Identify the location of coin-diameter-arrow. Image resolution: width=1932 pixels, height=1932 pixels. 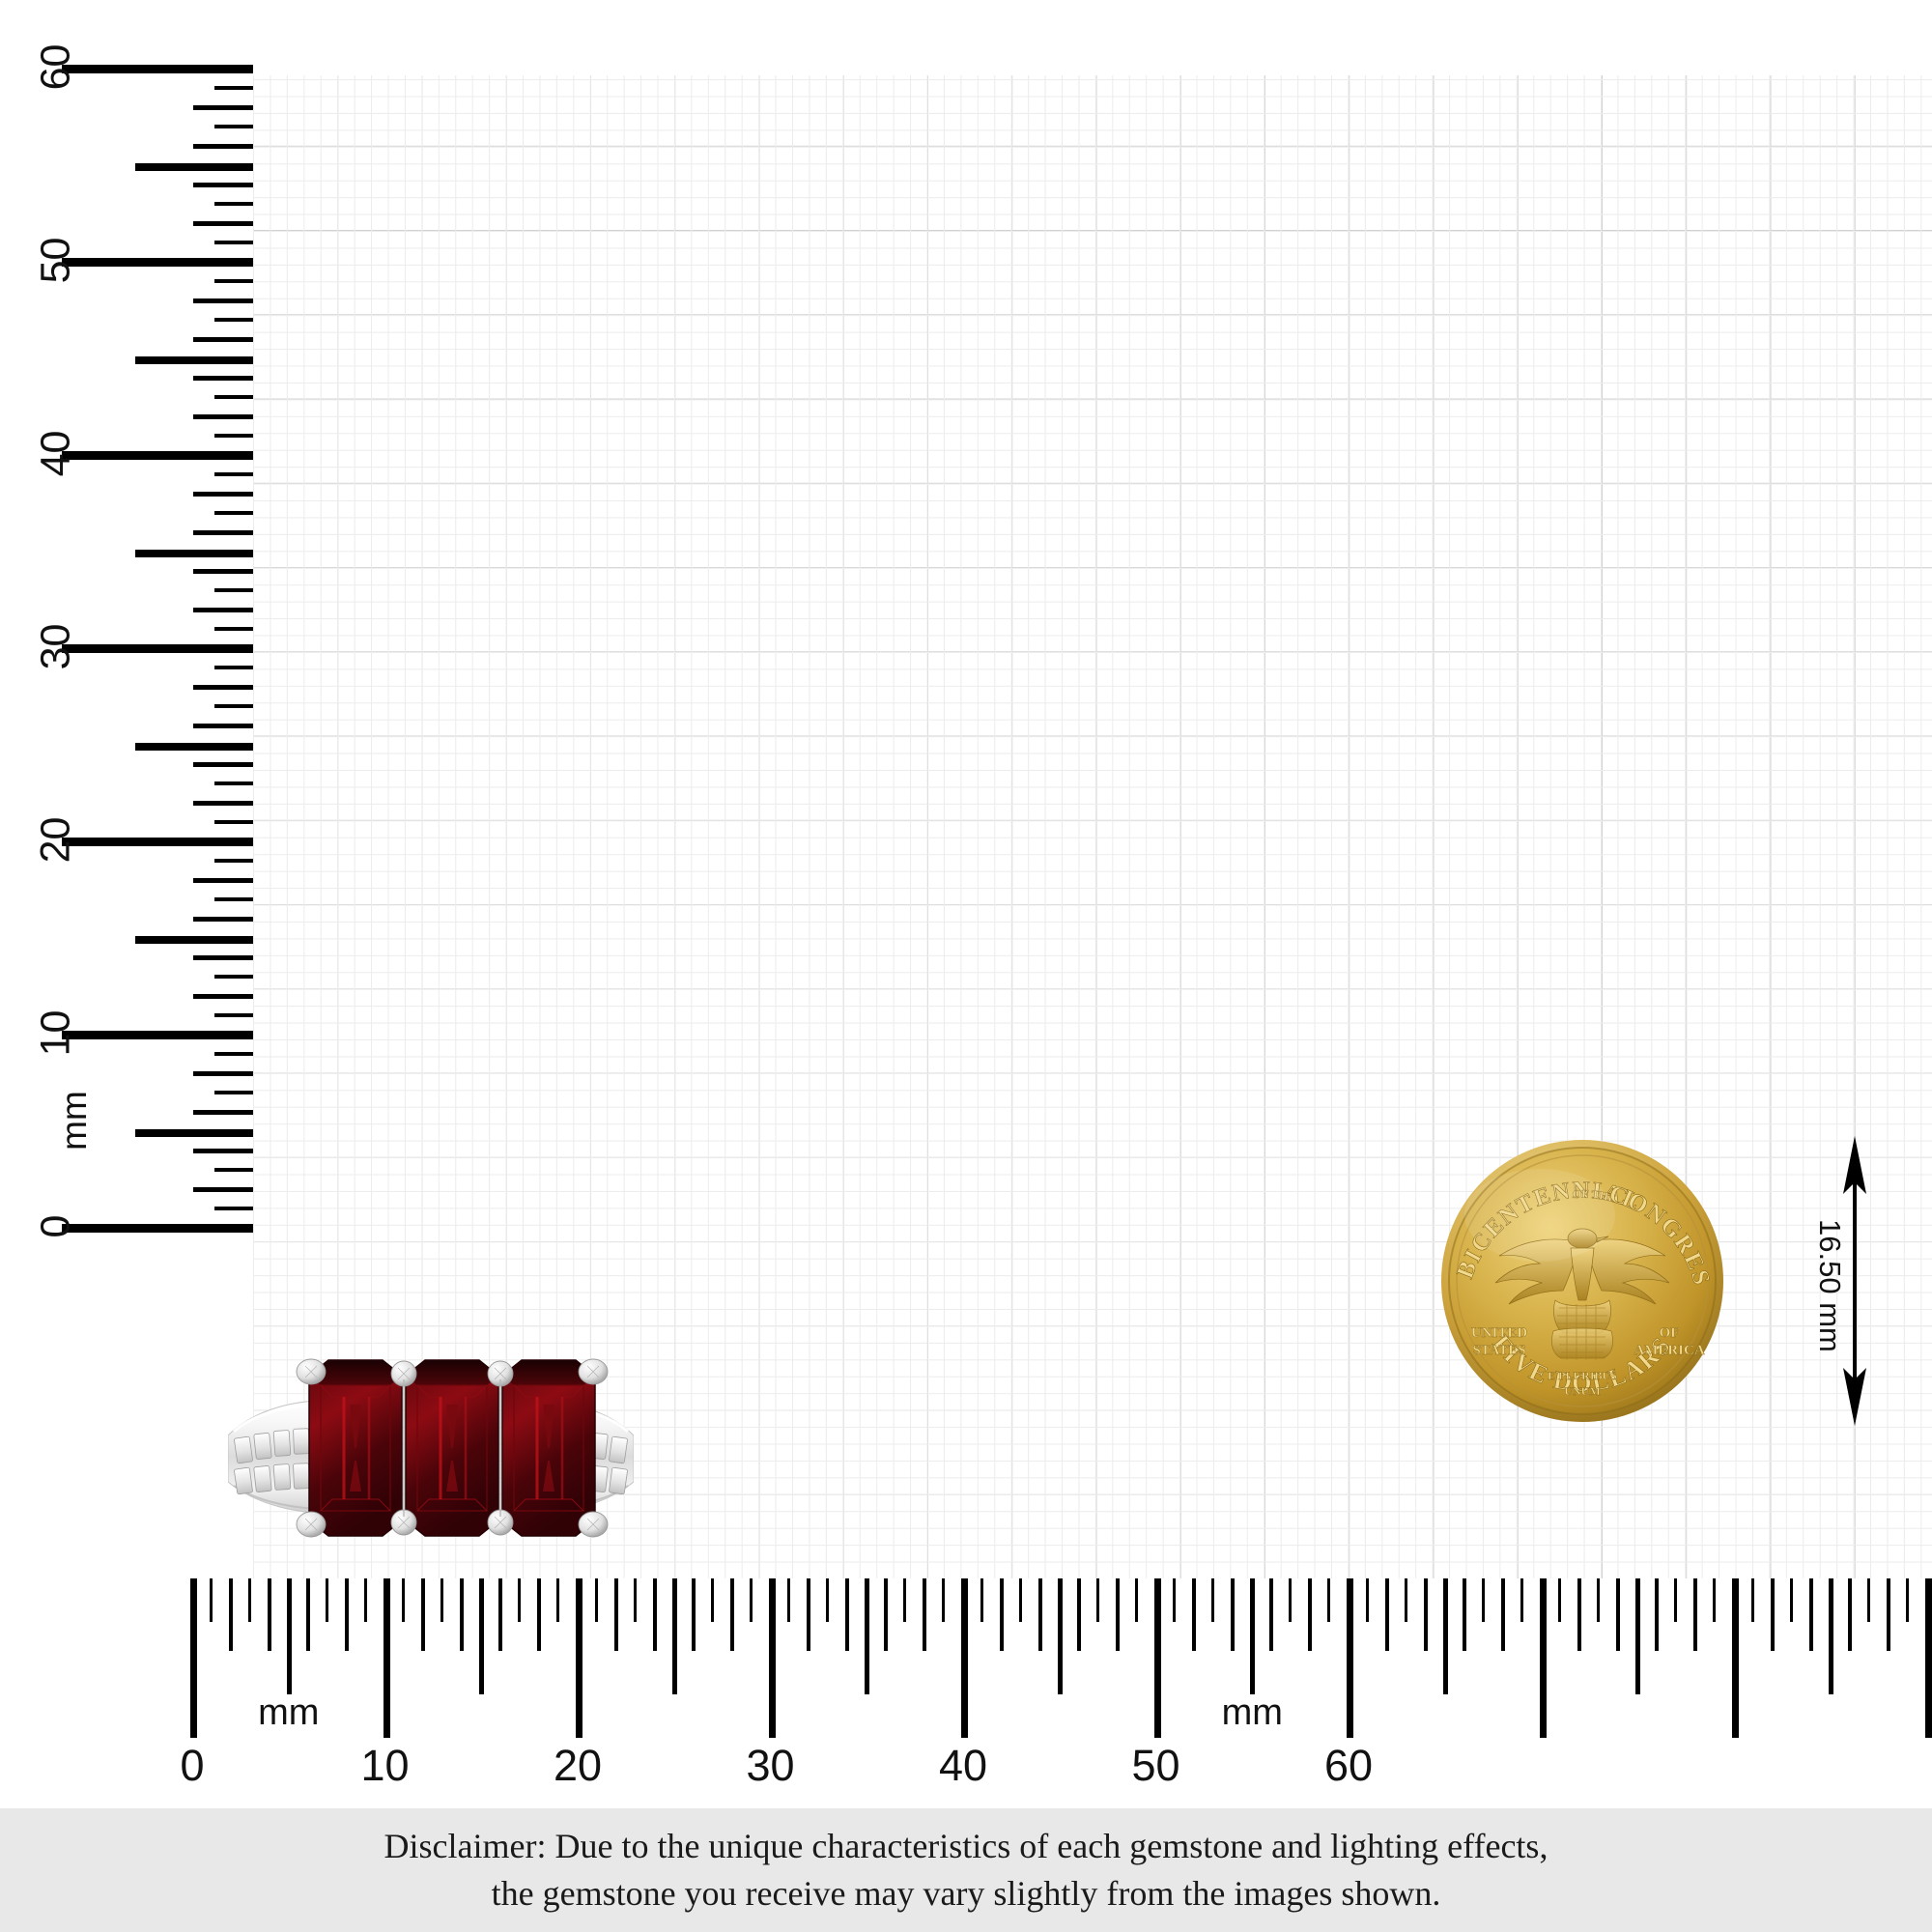
(1854, 1281).